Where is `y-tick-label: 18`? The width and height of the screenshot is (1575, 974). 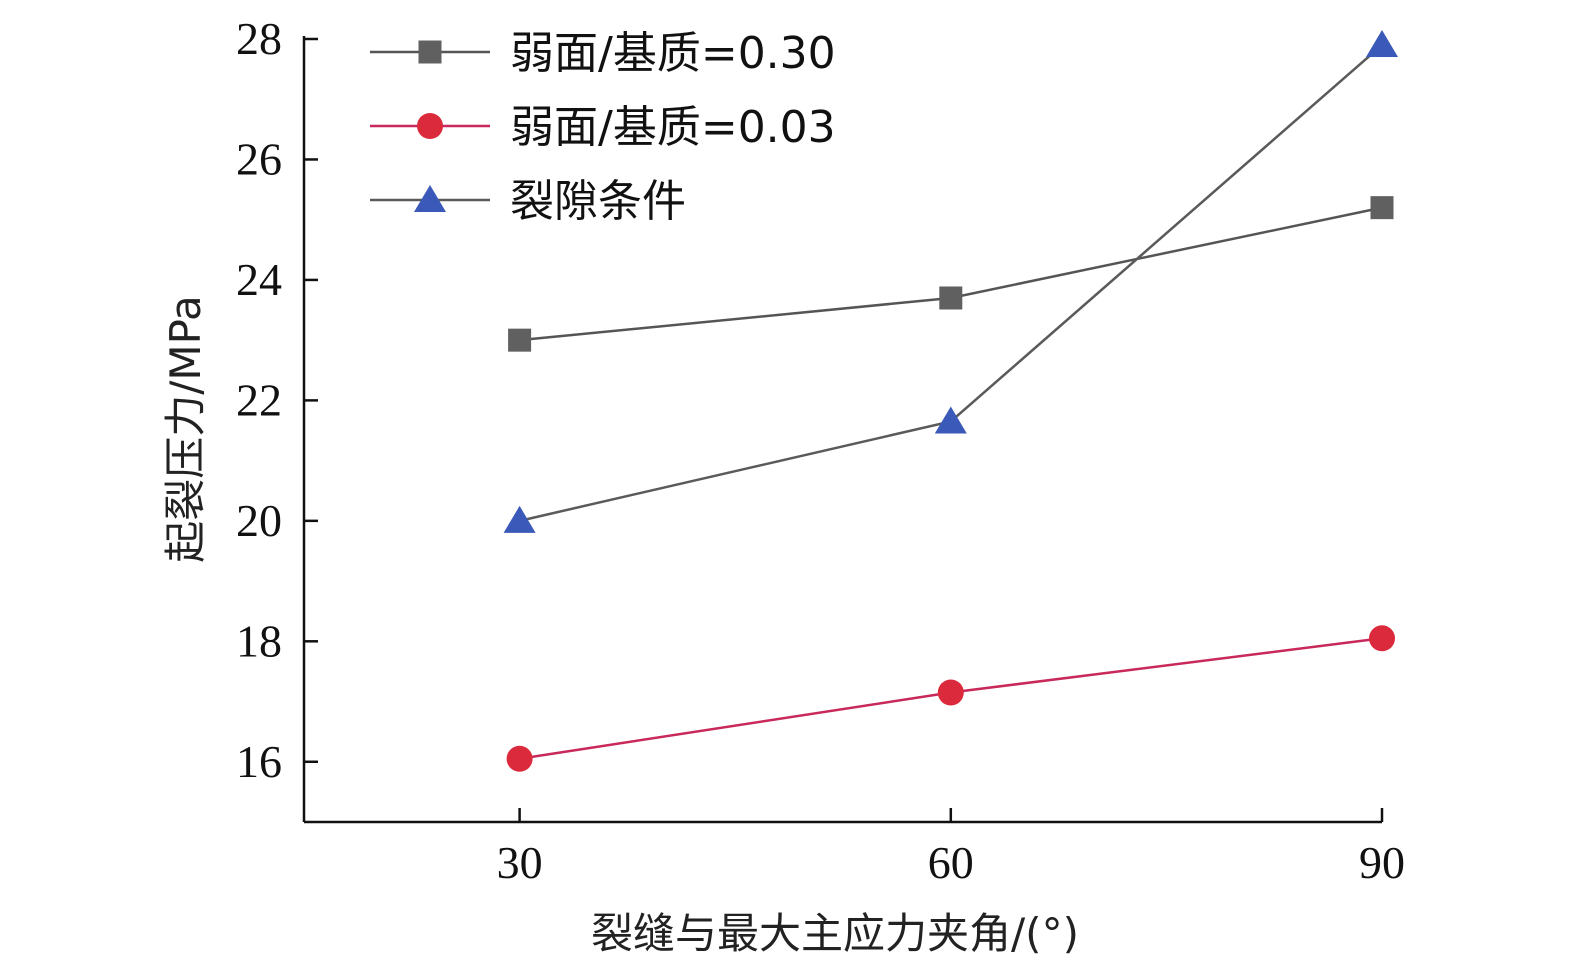
y-tick-label: 18 is located at coordinates (259, 640).